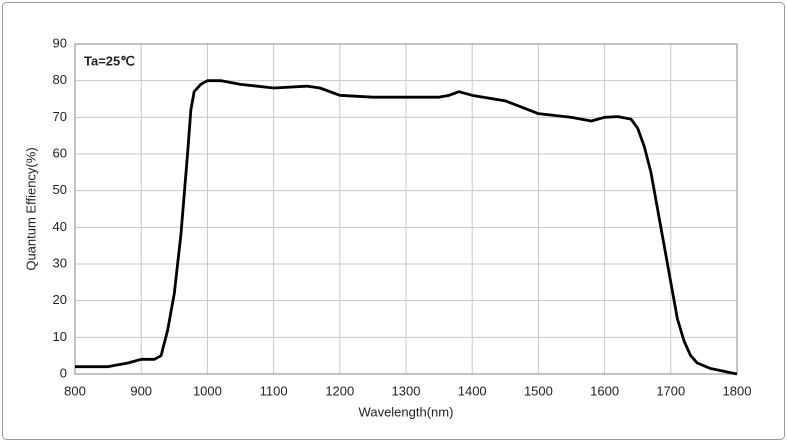  I want to click on x-tick-label: 800, so click(75, 390).